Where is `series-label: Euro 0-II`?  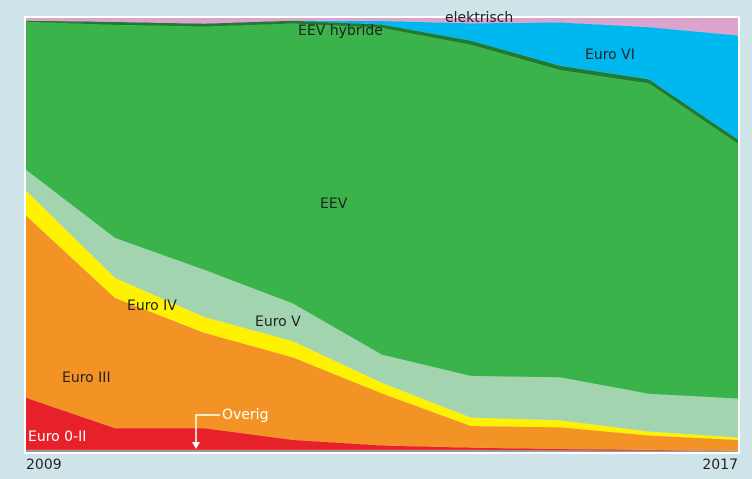
series-label: Euro 0-II is located at coordinates (57, 437).